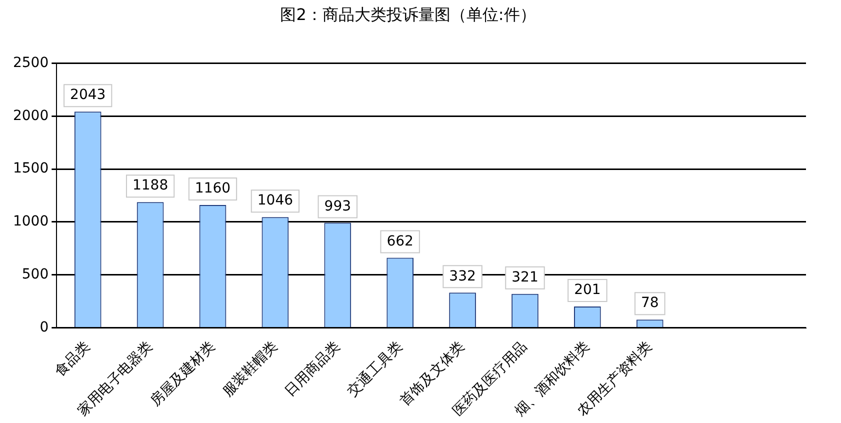 The width and height of the screenshot is (841, 423). Describe the element at coordinates (400, 241) in the screenshot. I see `data-label: 662` at that location.